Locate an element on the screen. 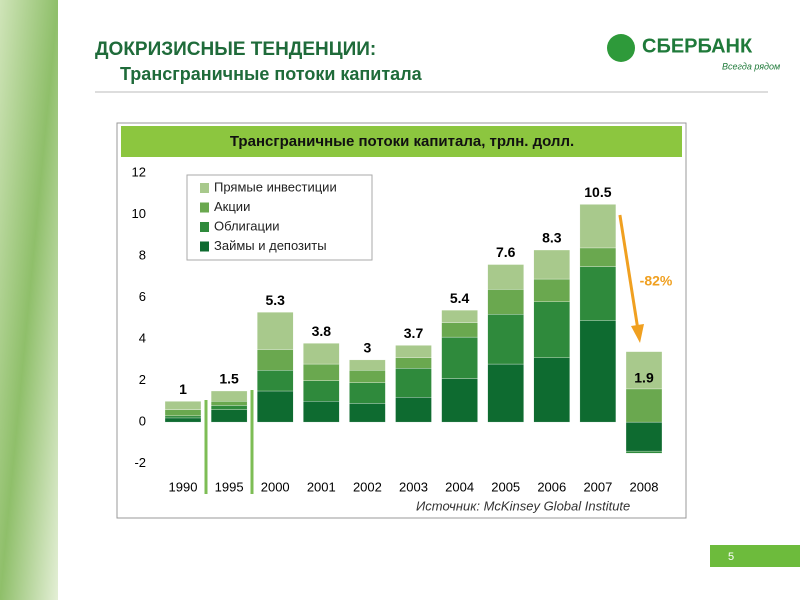  chart-title-bar is located at coordinates (401, 141).